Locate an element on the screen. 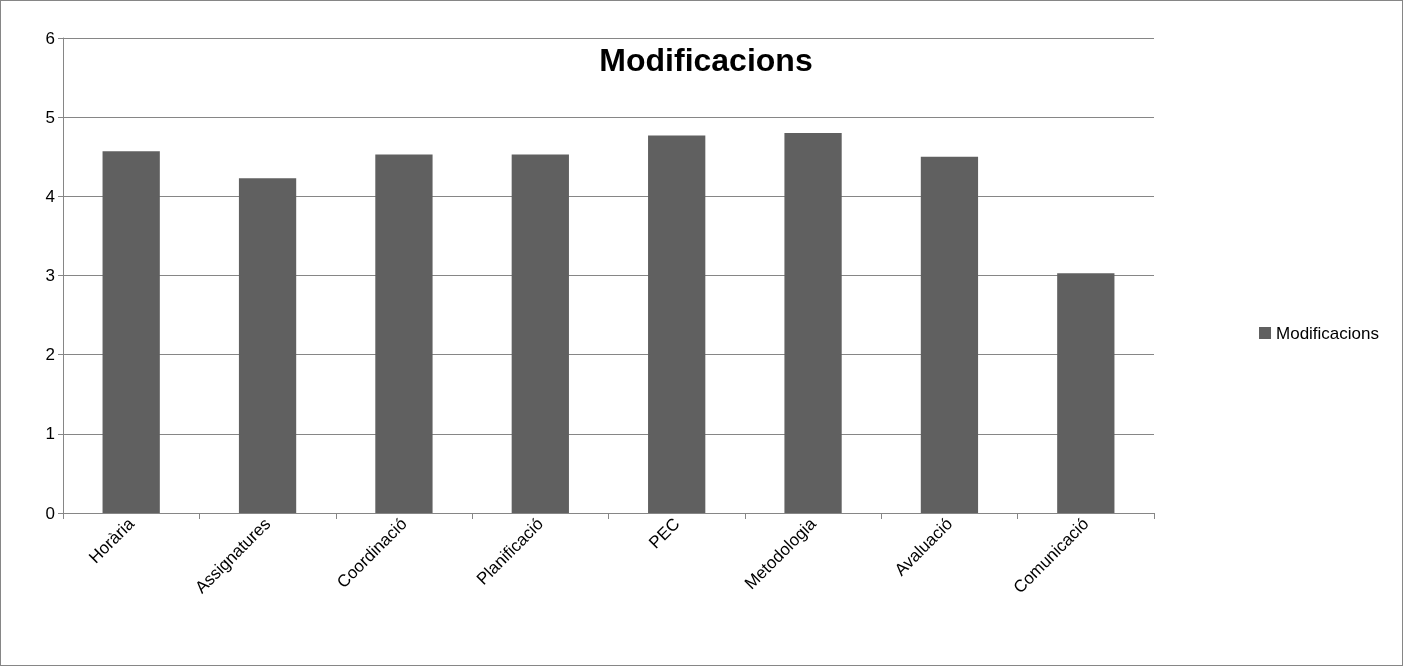 This screenshot has width=1403, height=666. y-tick-label: 1 is located at coordinates (50, 434).